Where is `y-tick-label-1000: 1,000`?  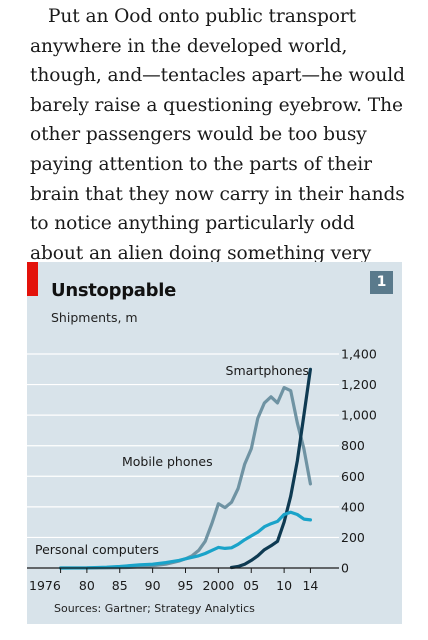
y-tick-label-1000: 1,000 is located at coordinates (359, 415).